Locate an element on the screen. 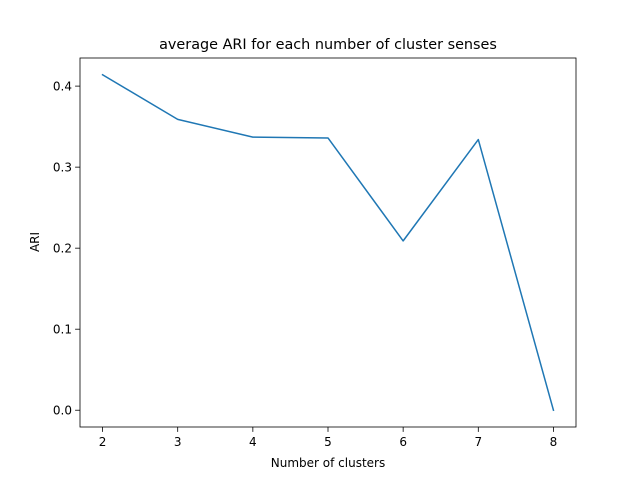 The image size is (640, 484). y-axis-label: ARI is located at coordinates (35, 242).